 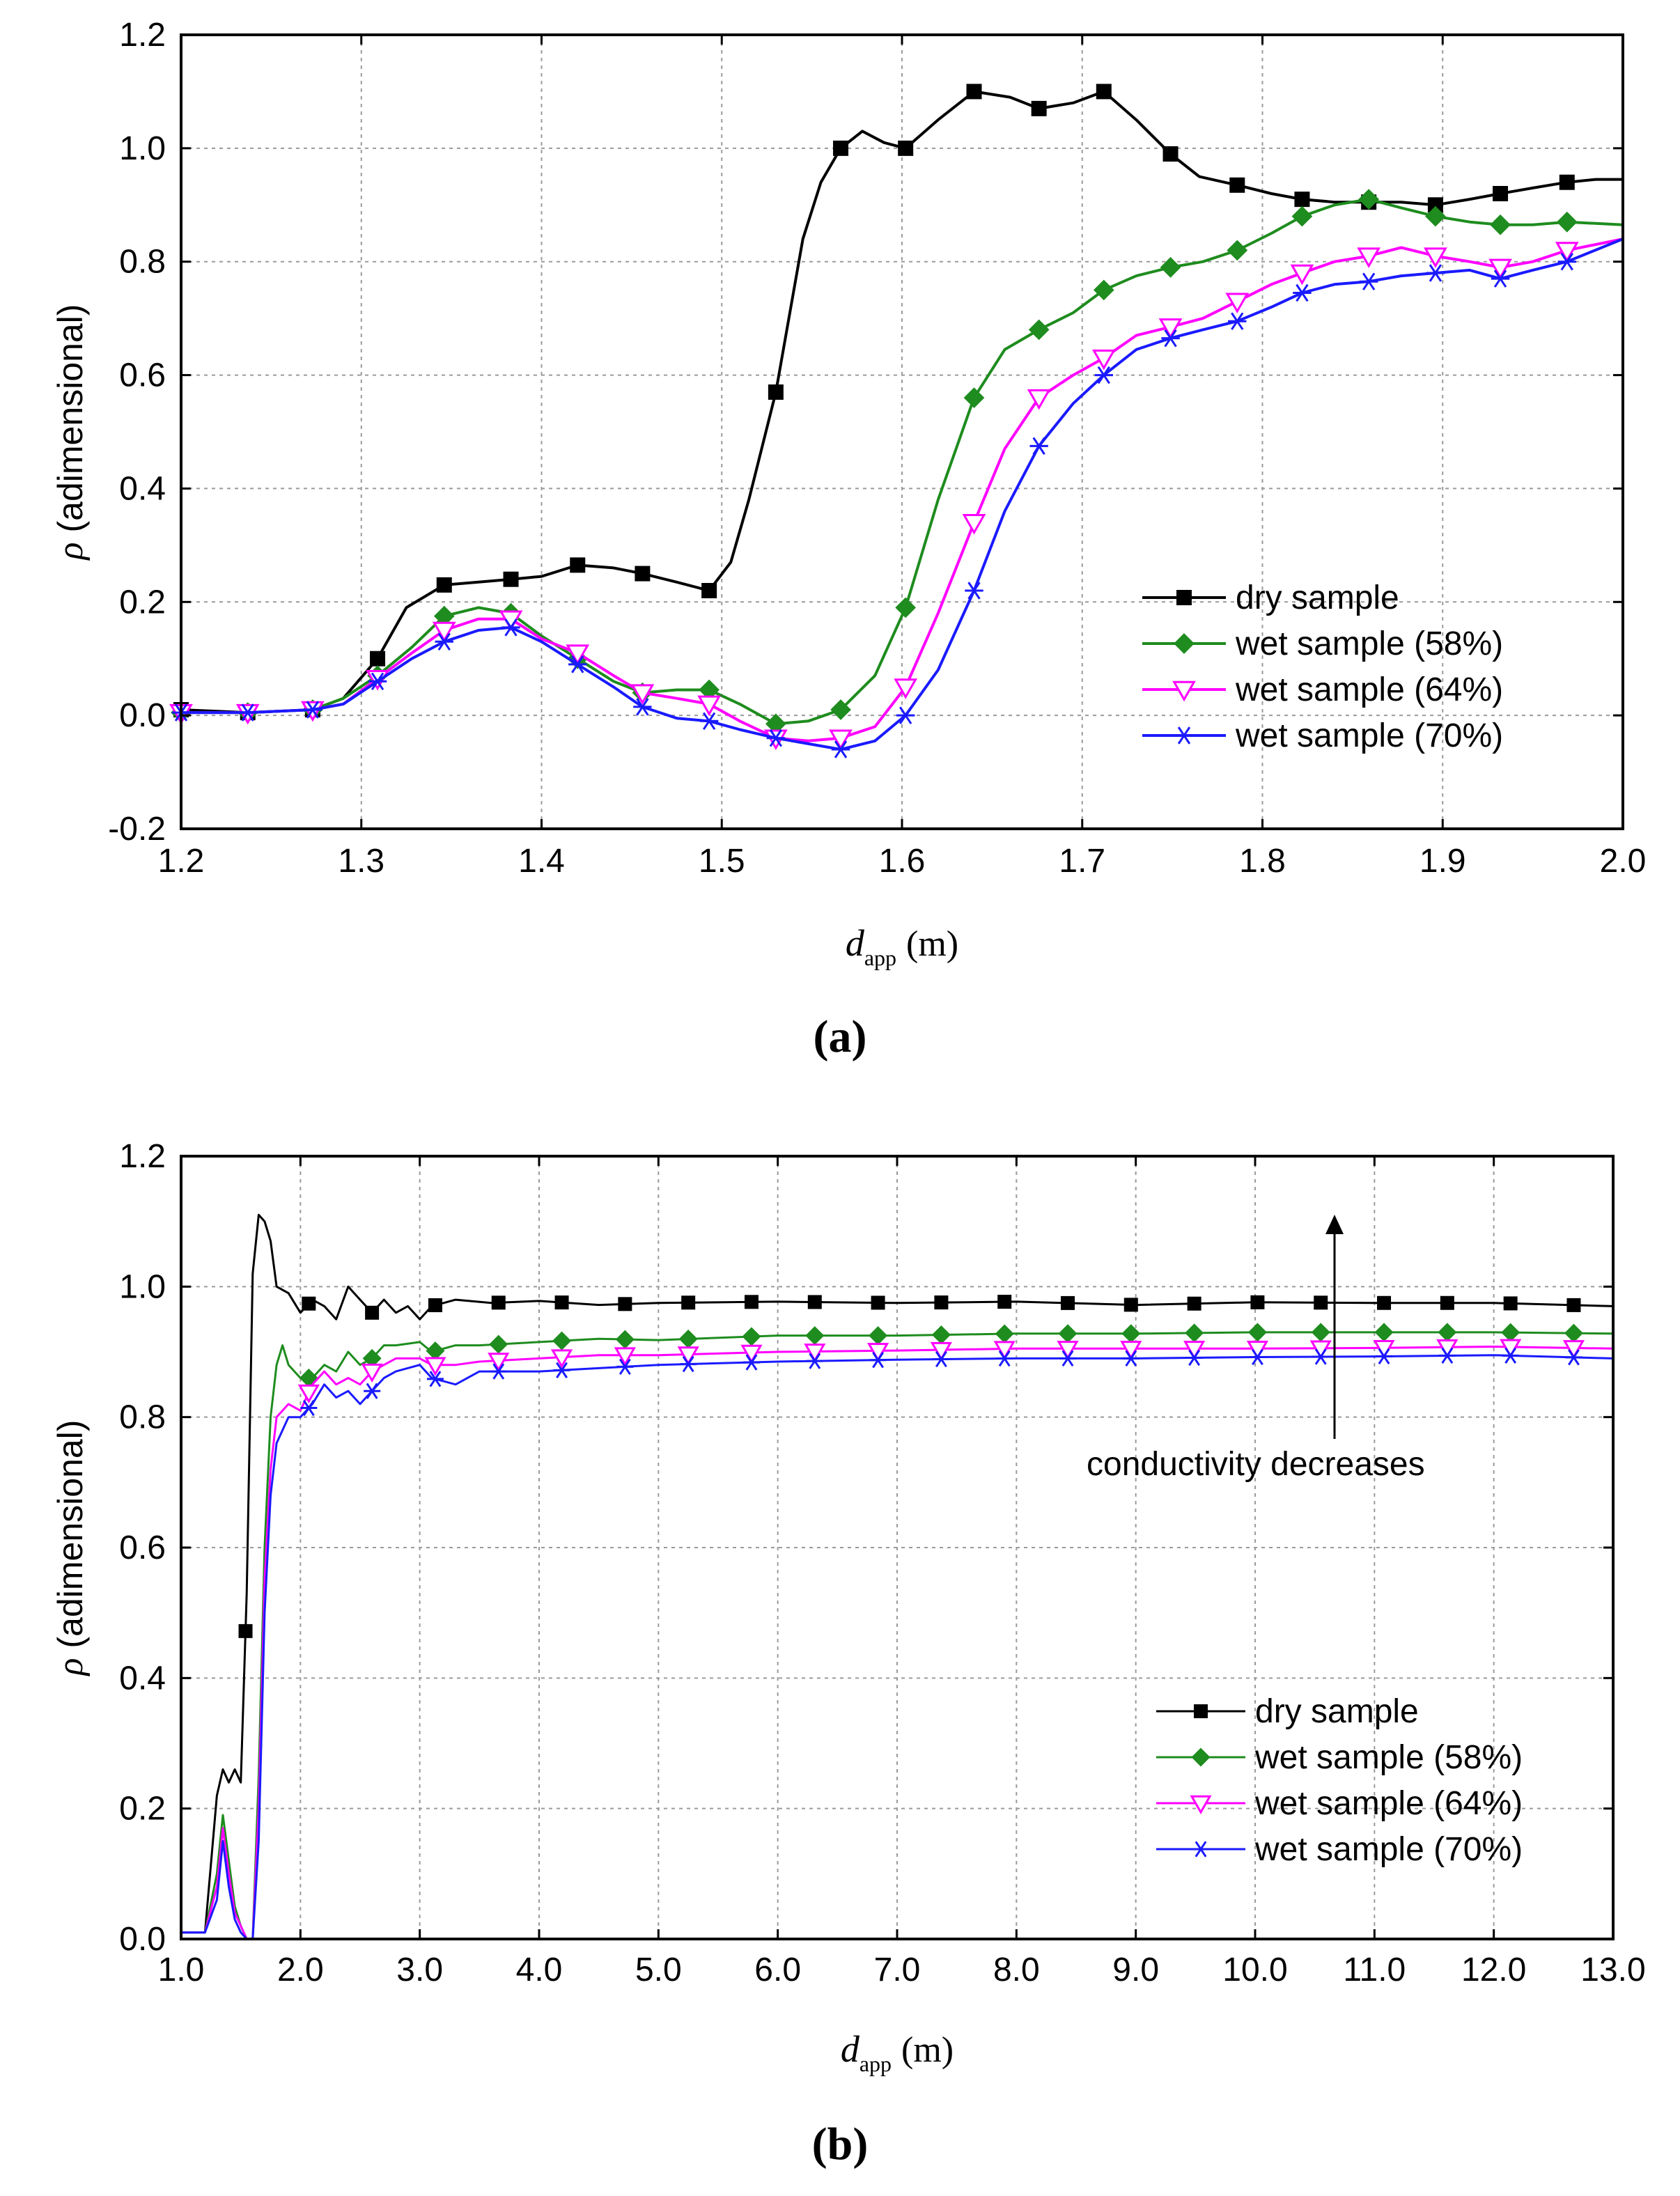 What do you see at coordinates (181, 1970) in the screenshot?
I see `x-tick-label: 1.0` at bounding box center [181, 1970].